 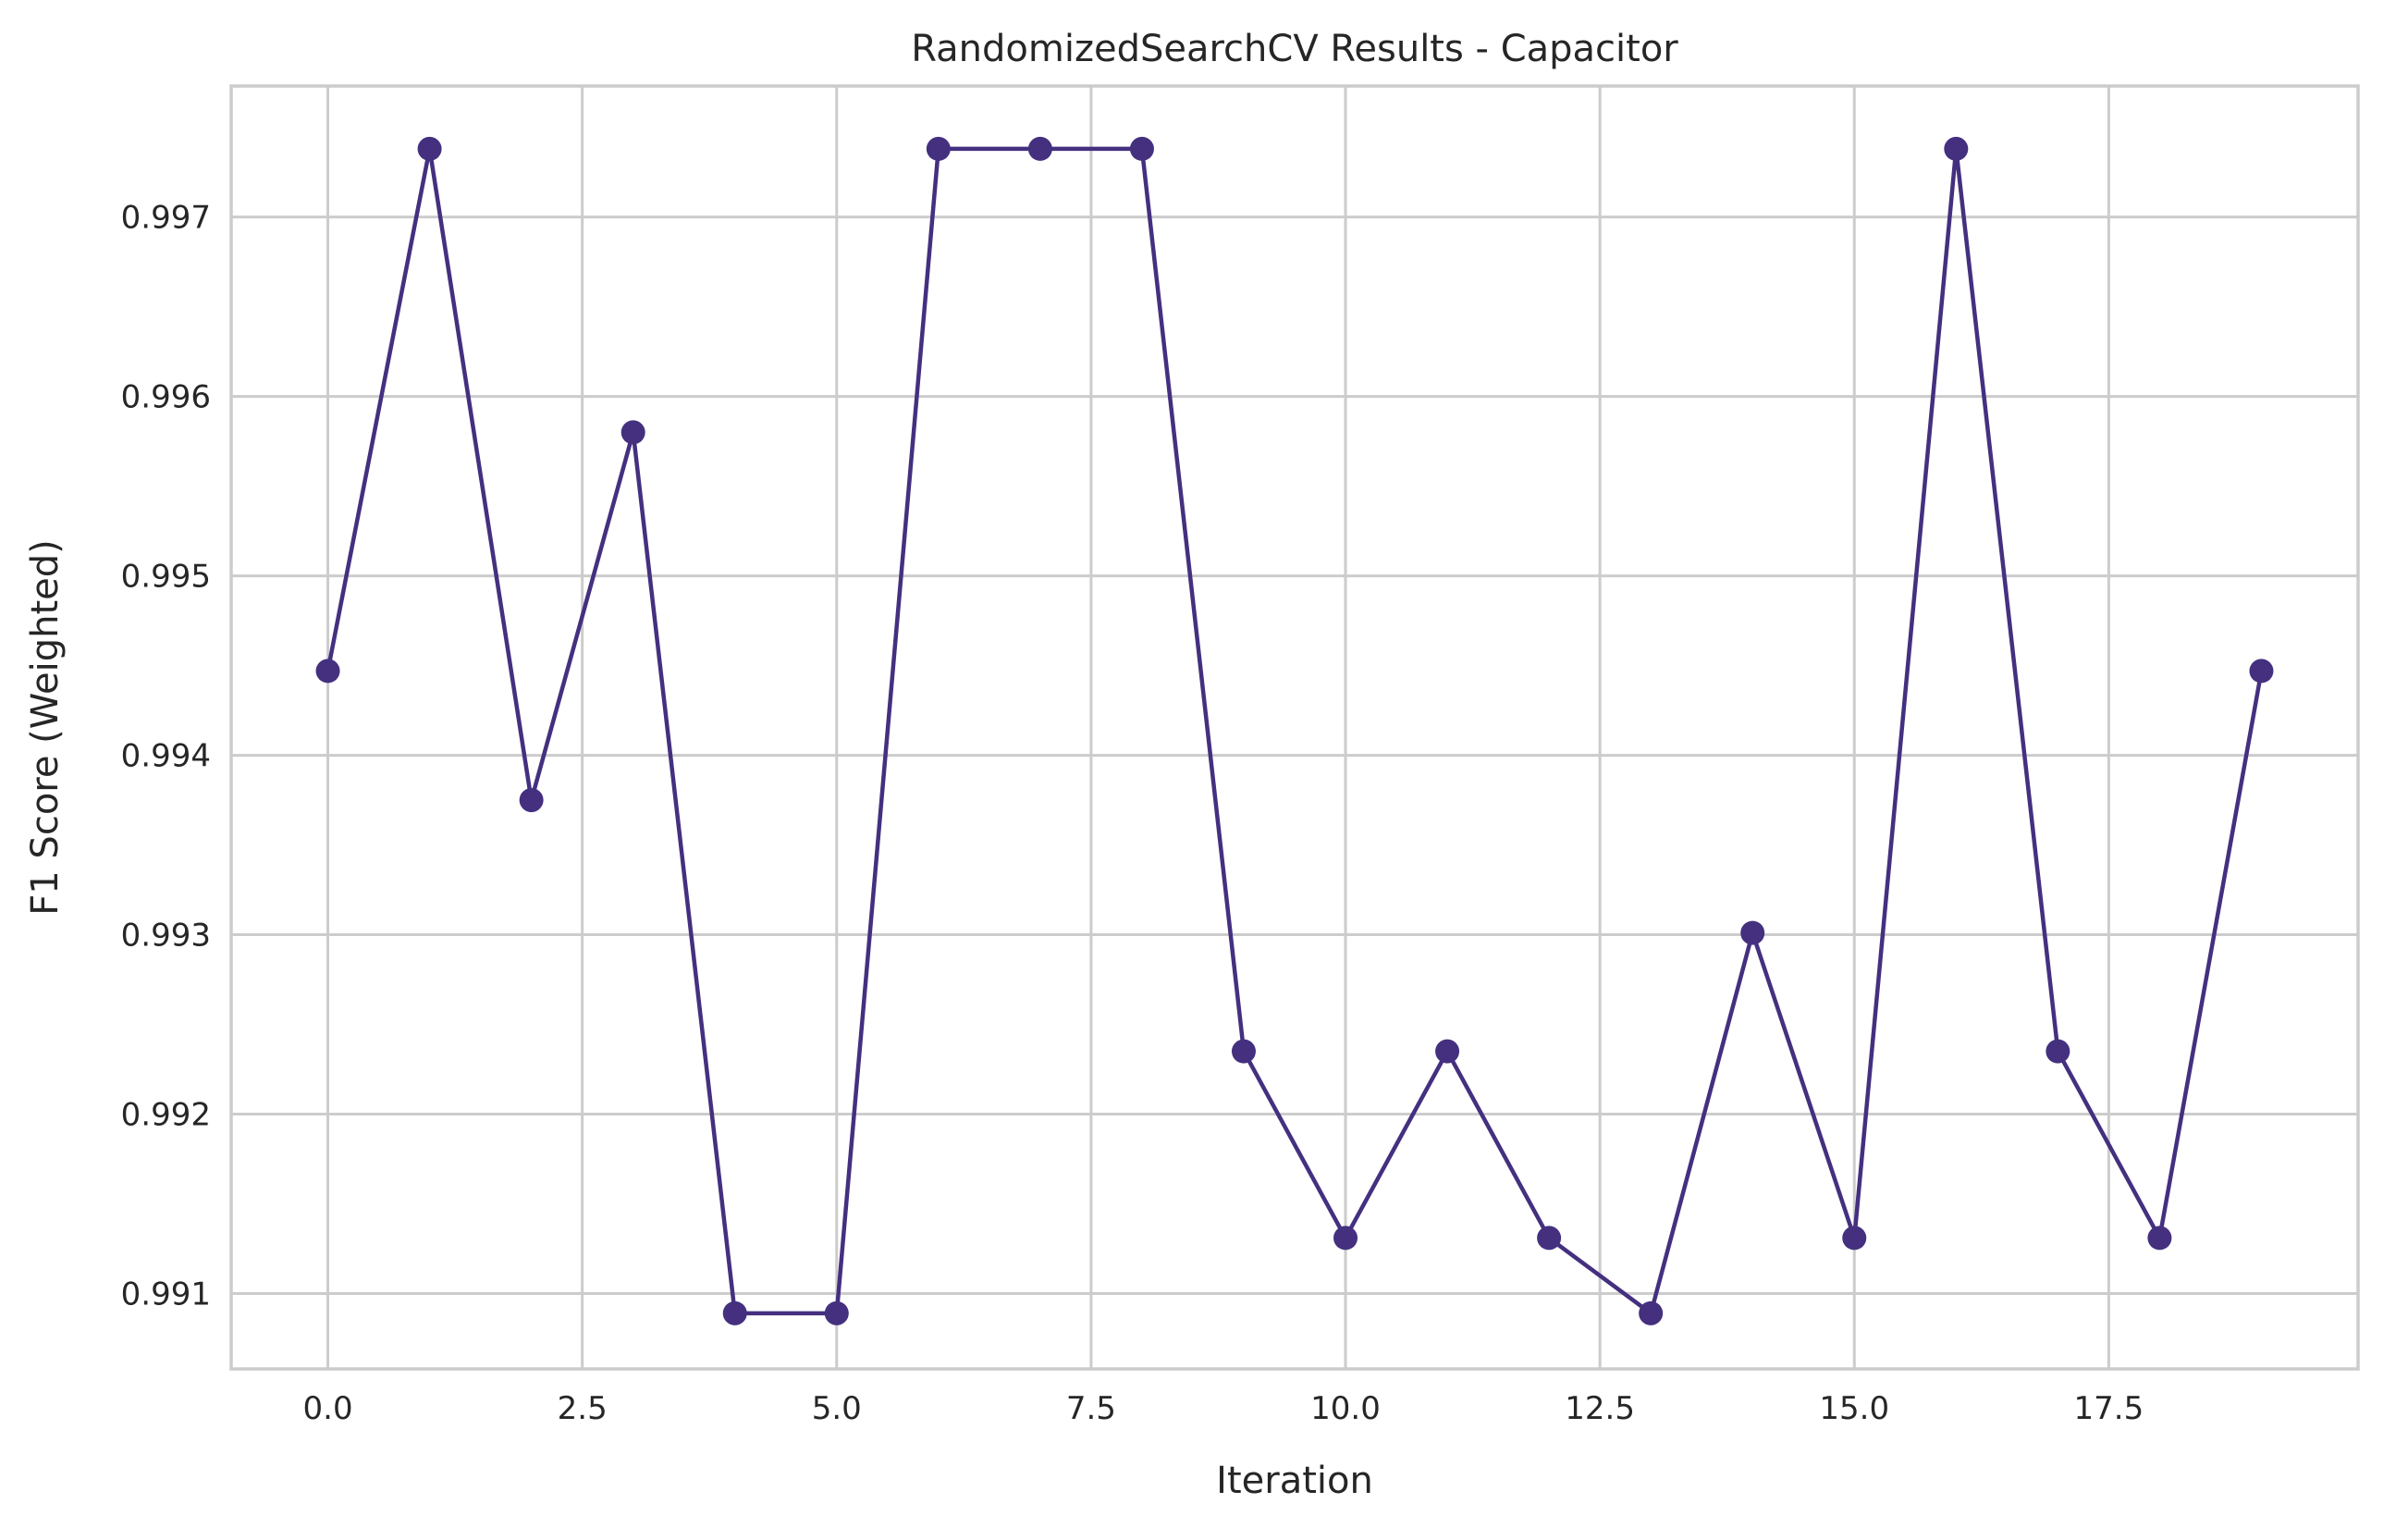 What do you see at coordinates (1345, 1408) in the screenshot?
I see `x-tick-label: 10.0` at bounding box center [1345, 1408].